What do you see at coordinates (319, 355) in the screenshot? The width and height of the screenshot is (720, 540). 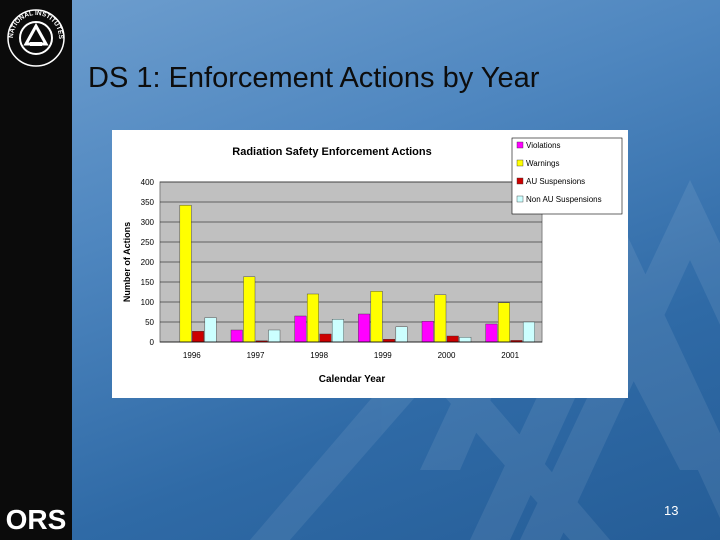 I see `x-tick-label: 1998` at bounding box center [319, 355].